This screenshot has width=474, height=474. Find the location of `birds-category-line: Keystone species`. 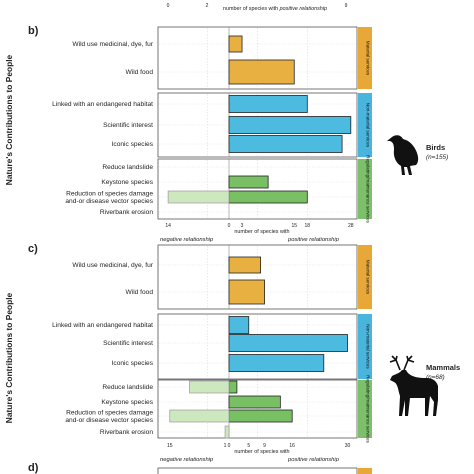

birds-category-line: Keystone species is located at coordinates (127, 182).